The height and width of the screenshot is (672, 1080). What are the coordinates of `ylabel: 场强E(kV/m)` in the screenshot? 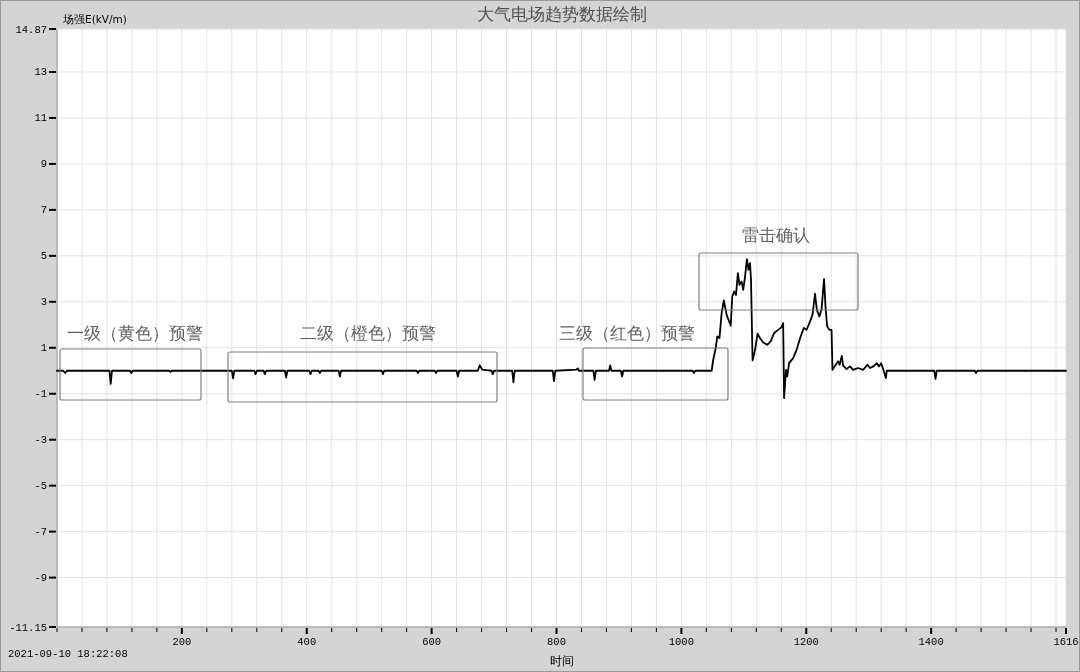 It's located at (95, 19).